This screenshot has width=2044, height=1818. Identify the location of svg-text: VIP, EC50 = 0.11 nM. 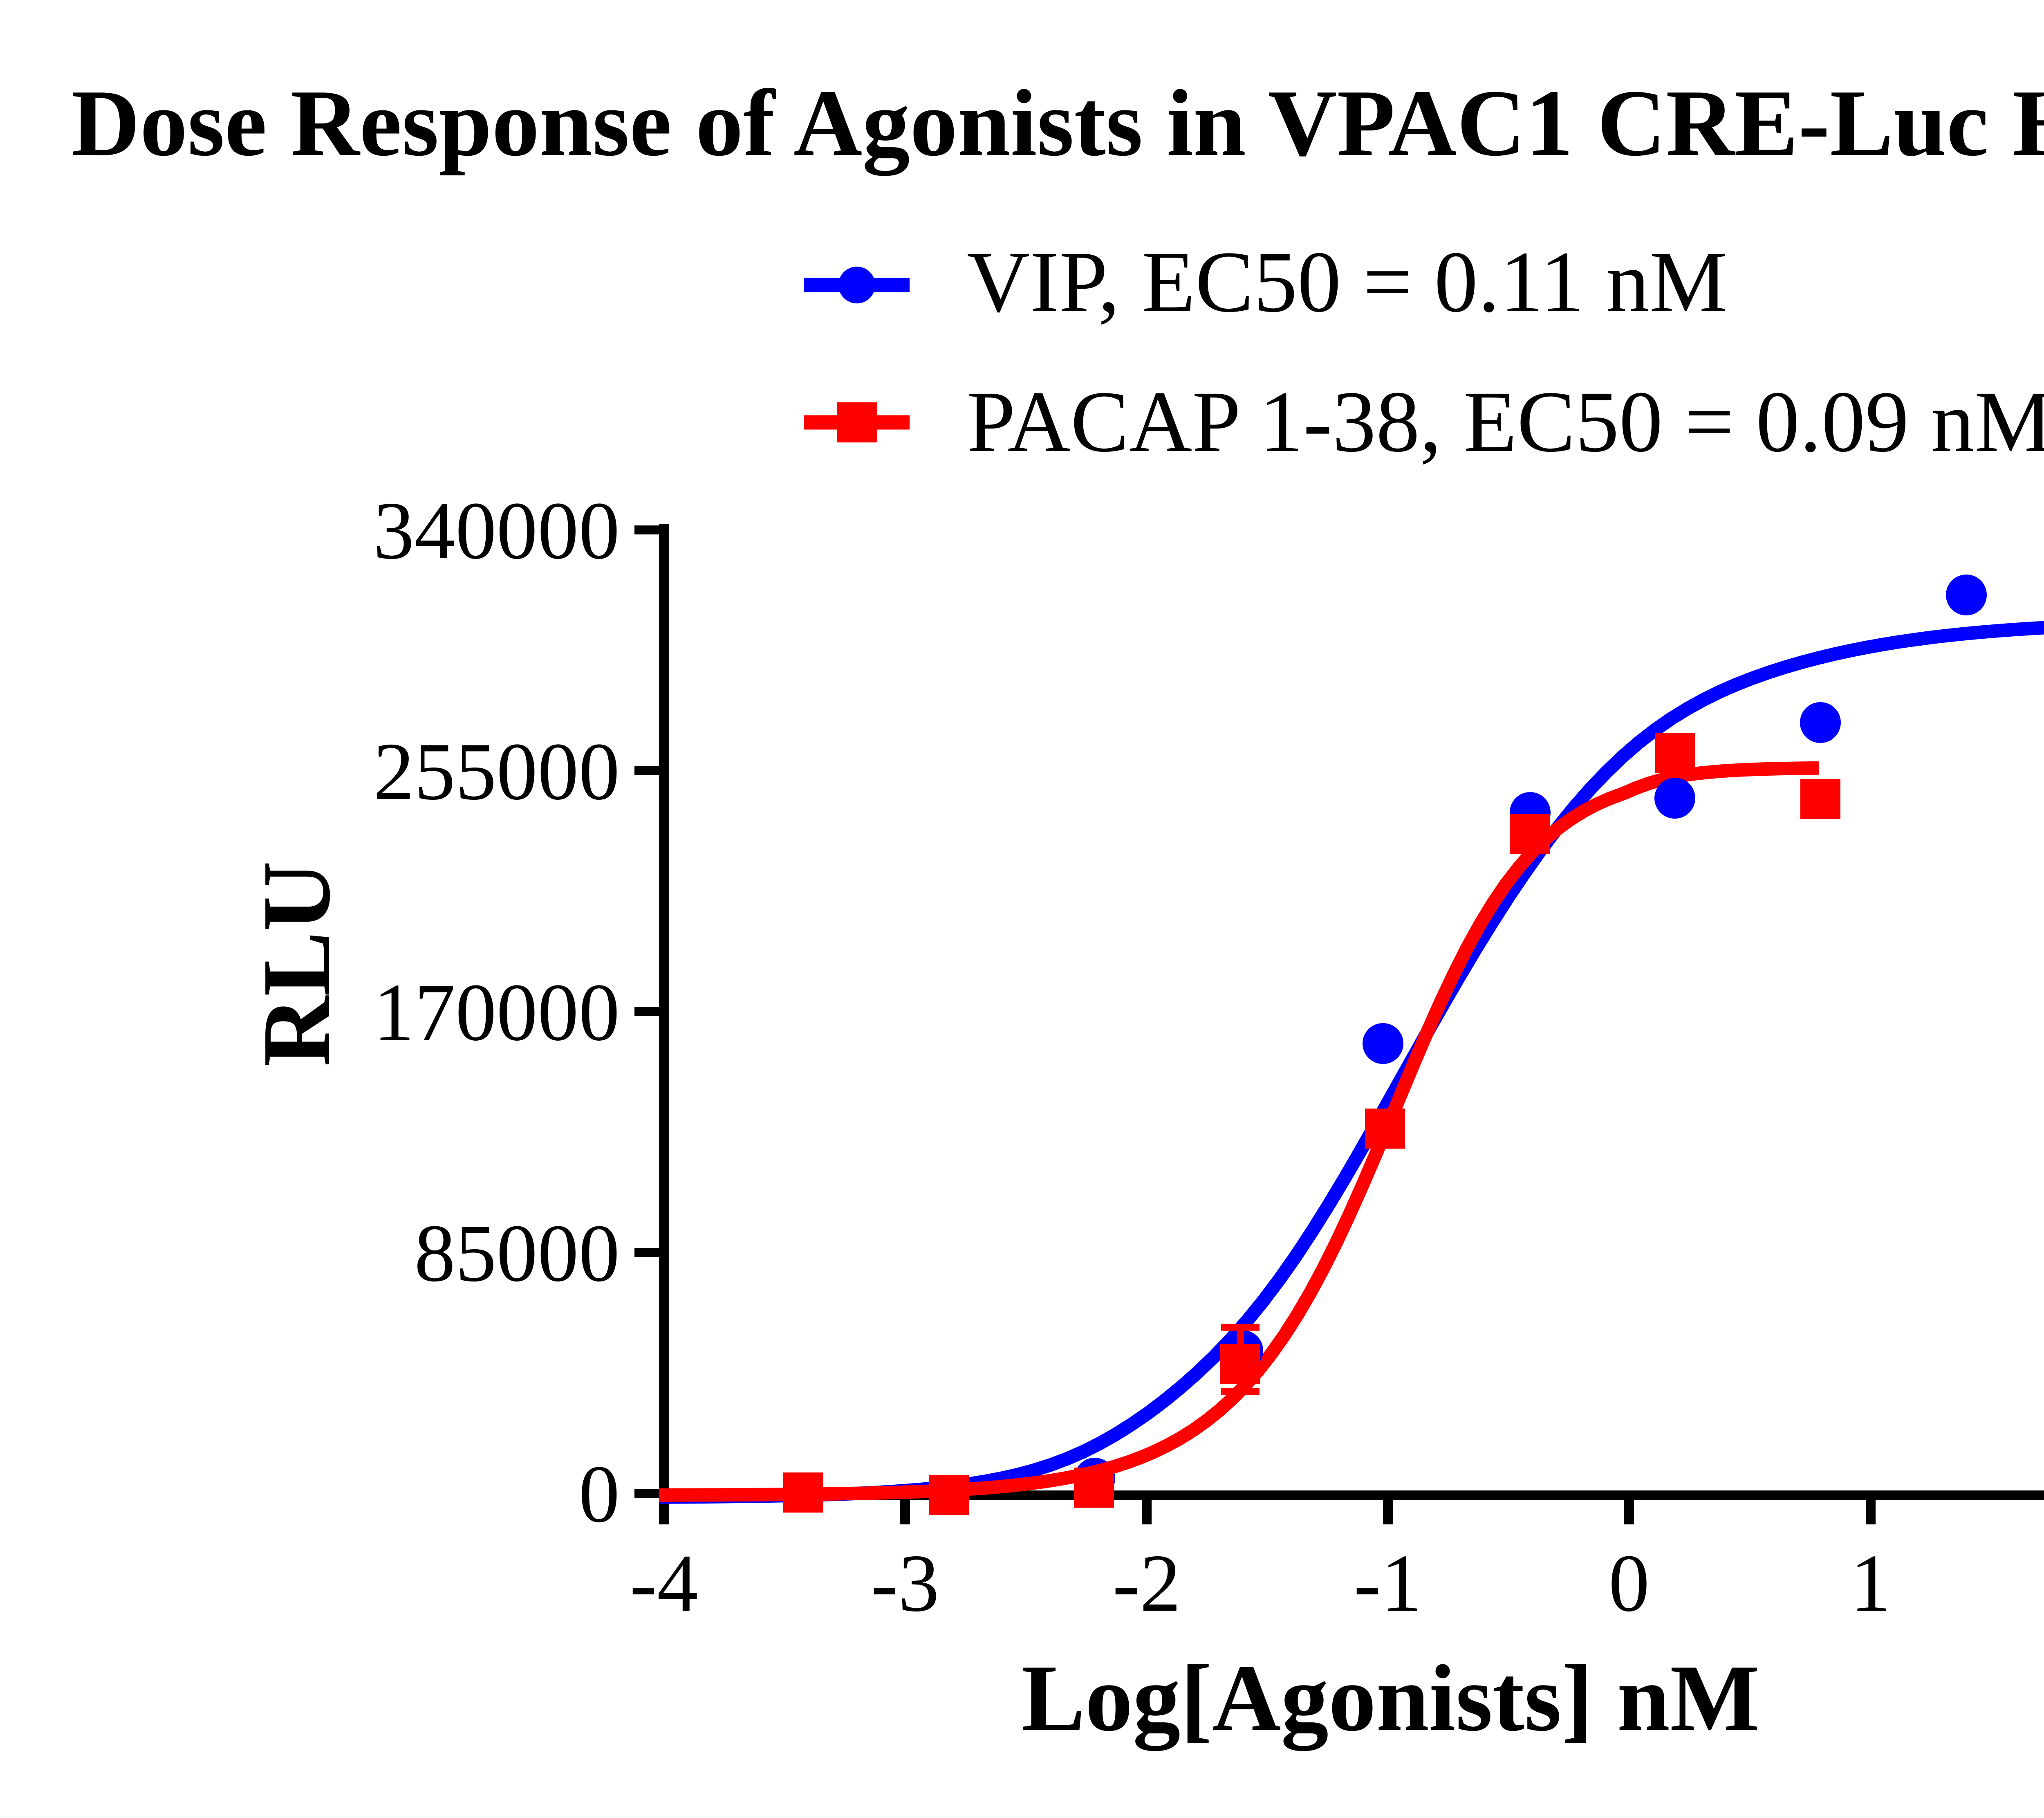
(1347, 281).